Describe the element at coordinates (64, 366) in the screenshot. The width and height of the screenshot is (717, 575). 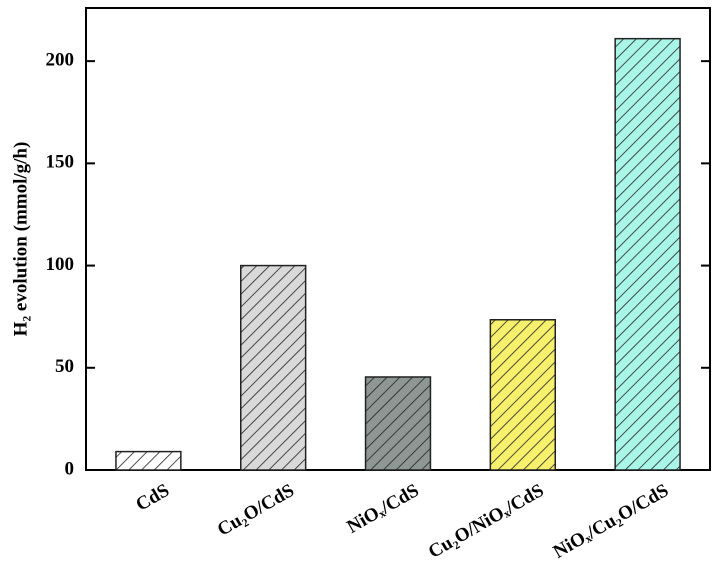
I see `y-tick-label: 50` at that location.